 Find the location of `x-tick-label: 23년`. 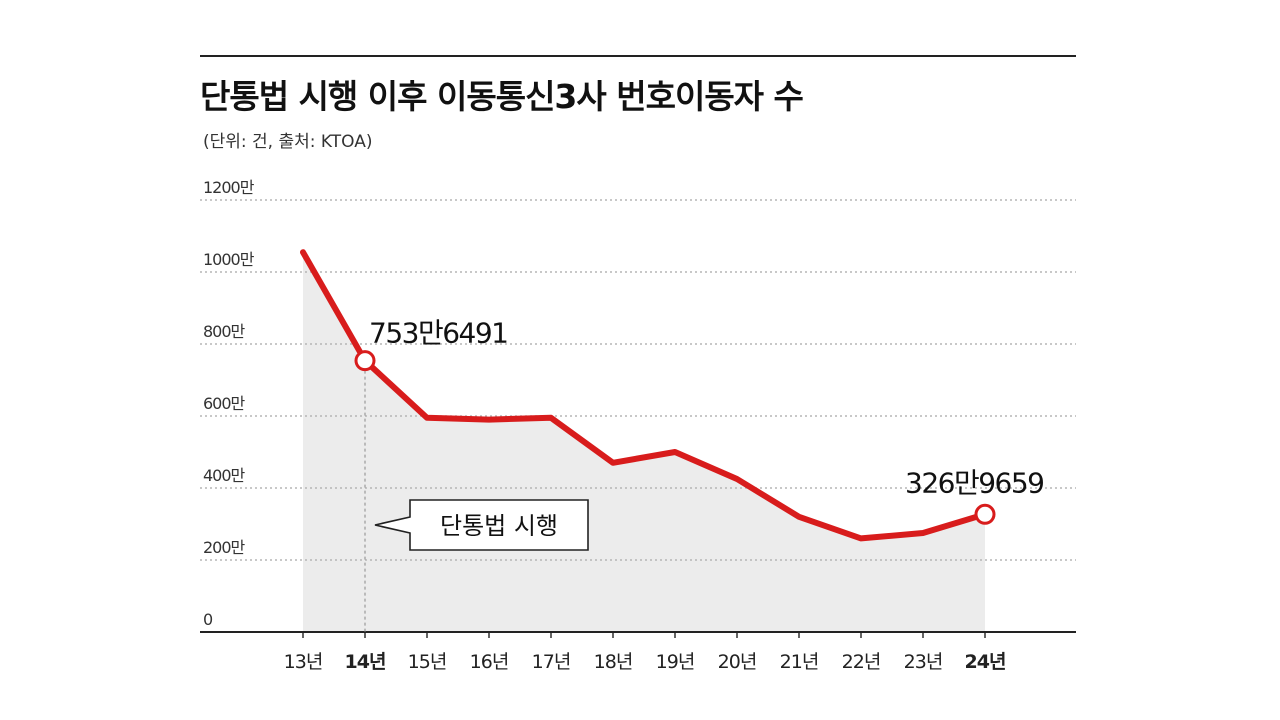

x-tick-label: 23년 is located at coordinates (923, 662).